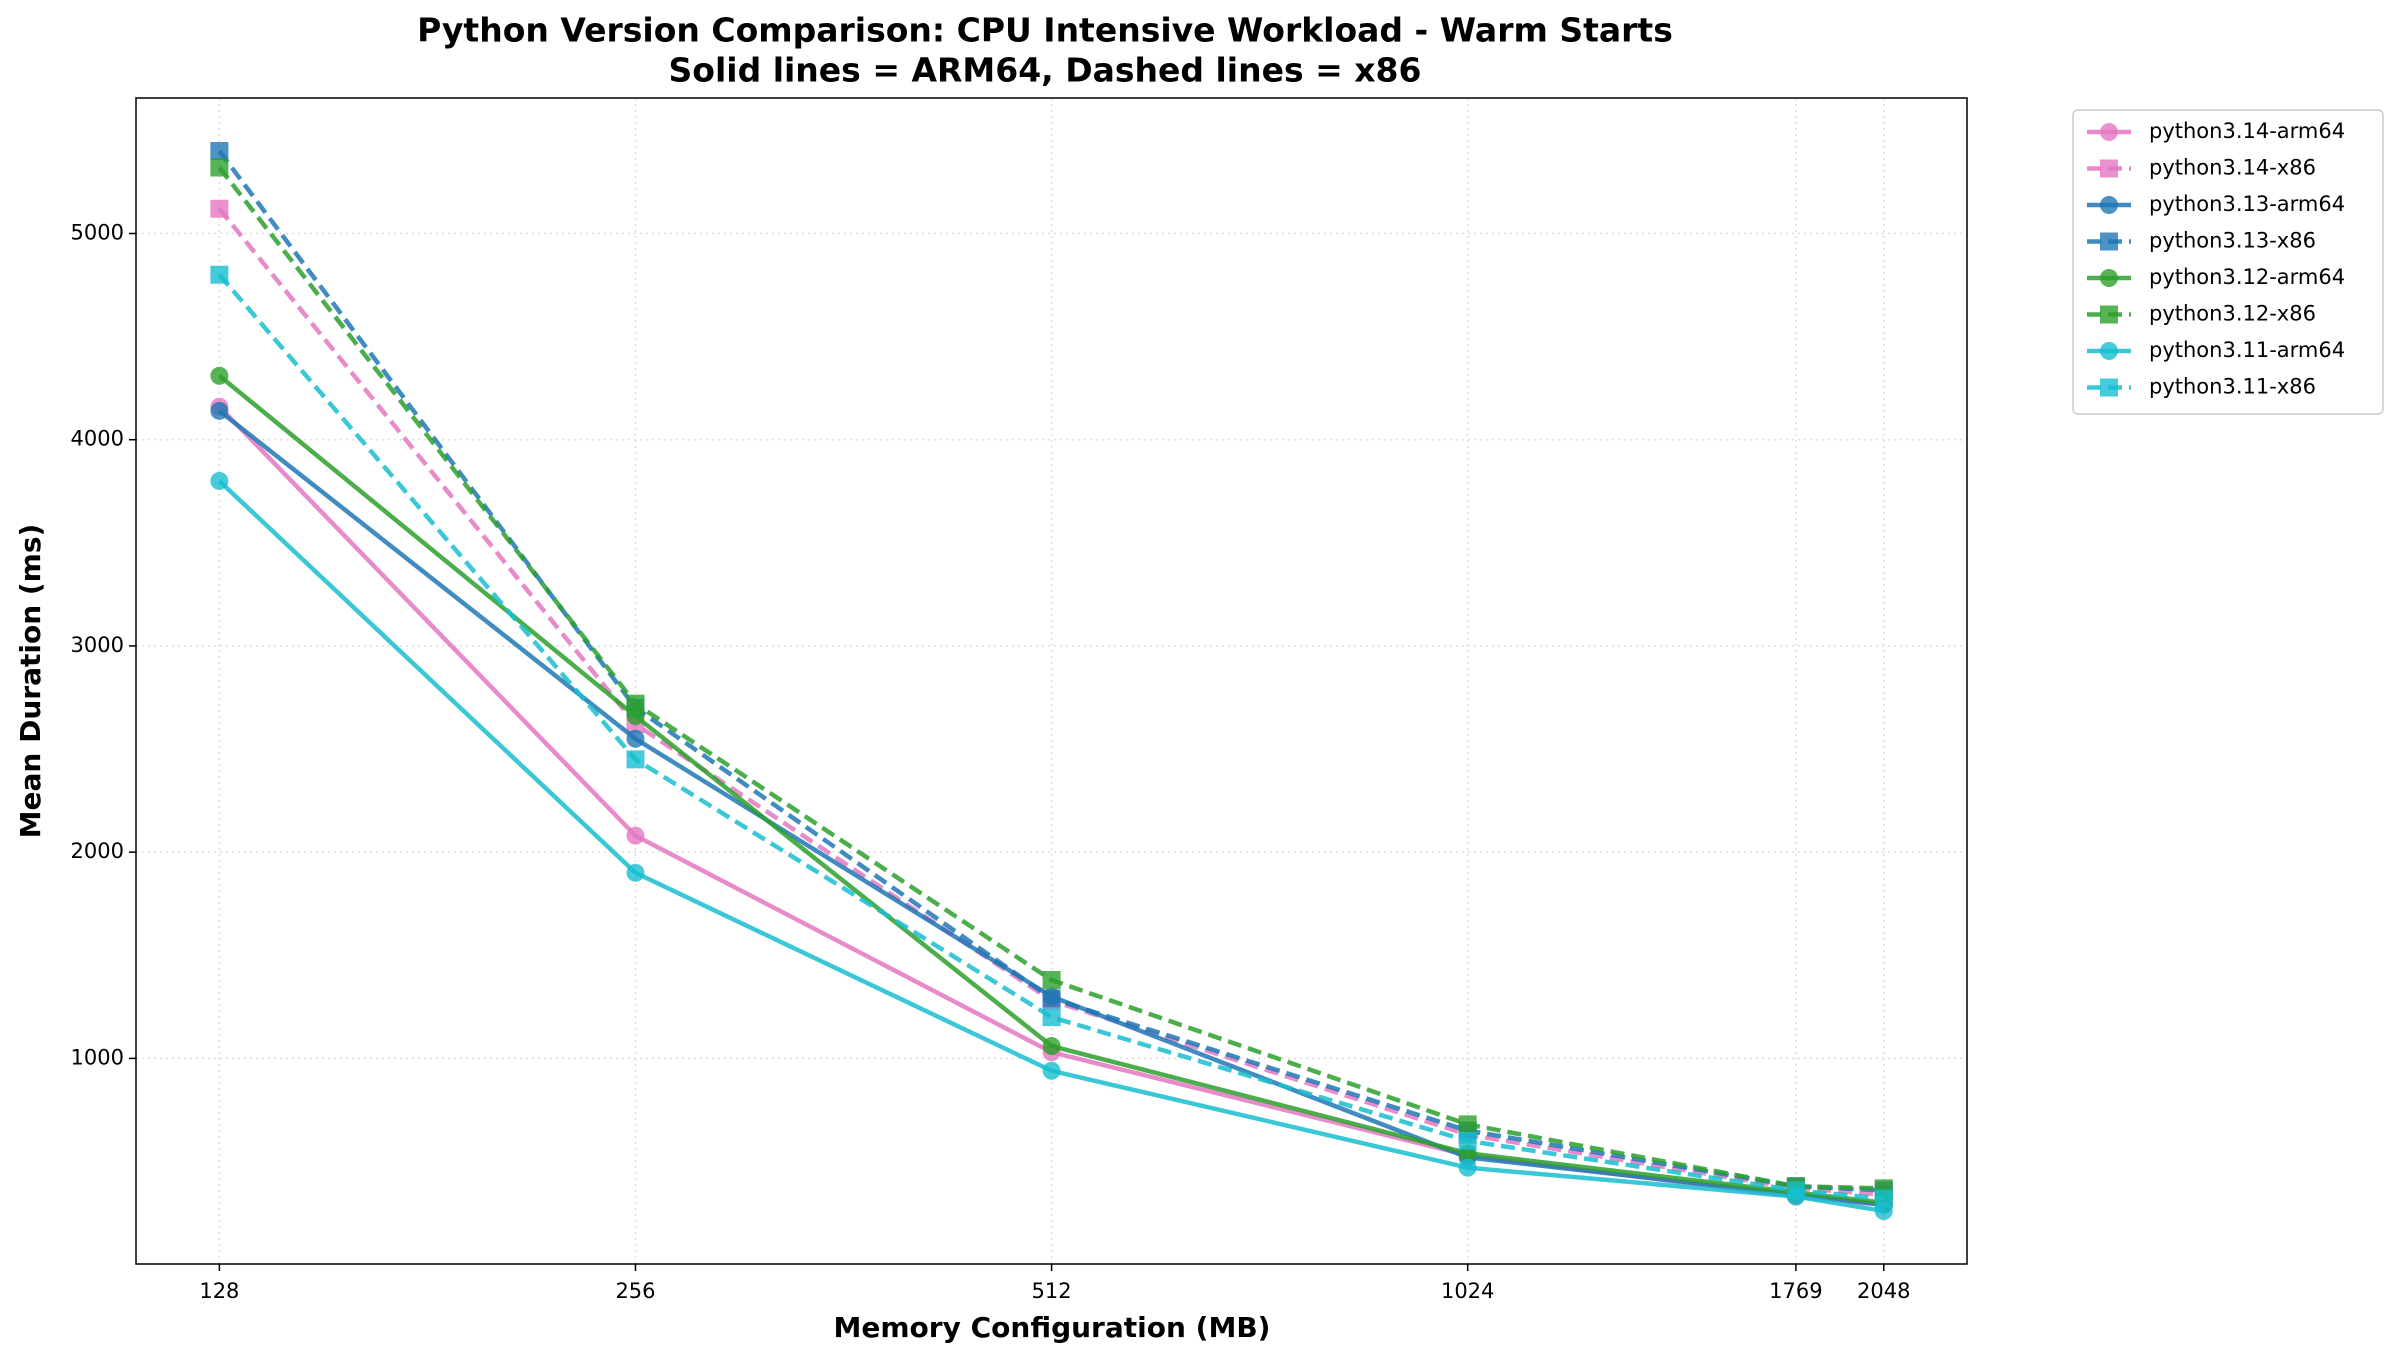 The width and height of the screenshot is (2400, 1362). What do you see at coordinates (219, 1291) in the screenshot?
I see `x-tick-label: 128` at bounding box center [219, 1291].